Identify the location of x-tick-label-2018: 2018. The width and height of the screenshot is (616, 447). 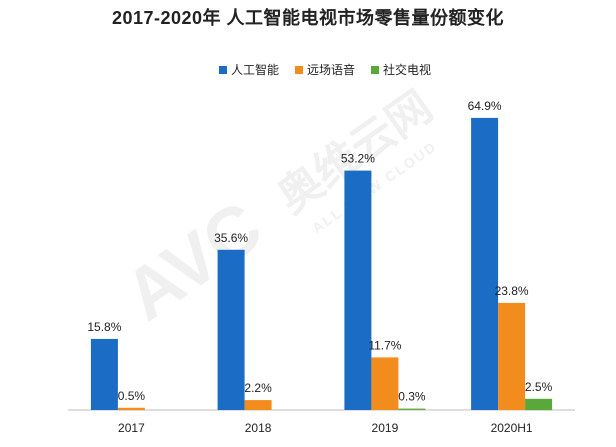
(258, 428).